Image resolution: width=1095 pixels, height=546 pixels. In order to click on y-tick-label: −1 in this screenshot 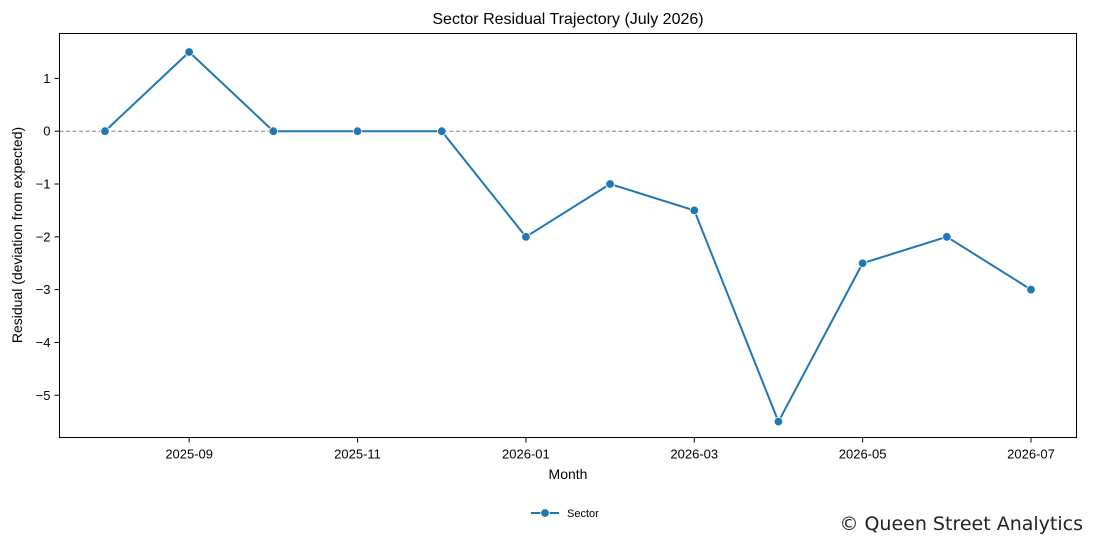, I will do `click(43, 184)`.